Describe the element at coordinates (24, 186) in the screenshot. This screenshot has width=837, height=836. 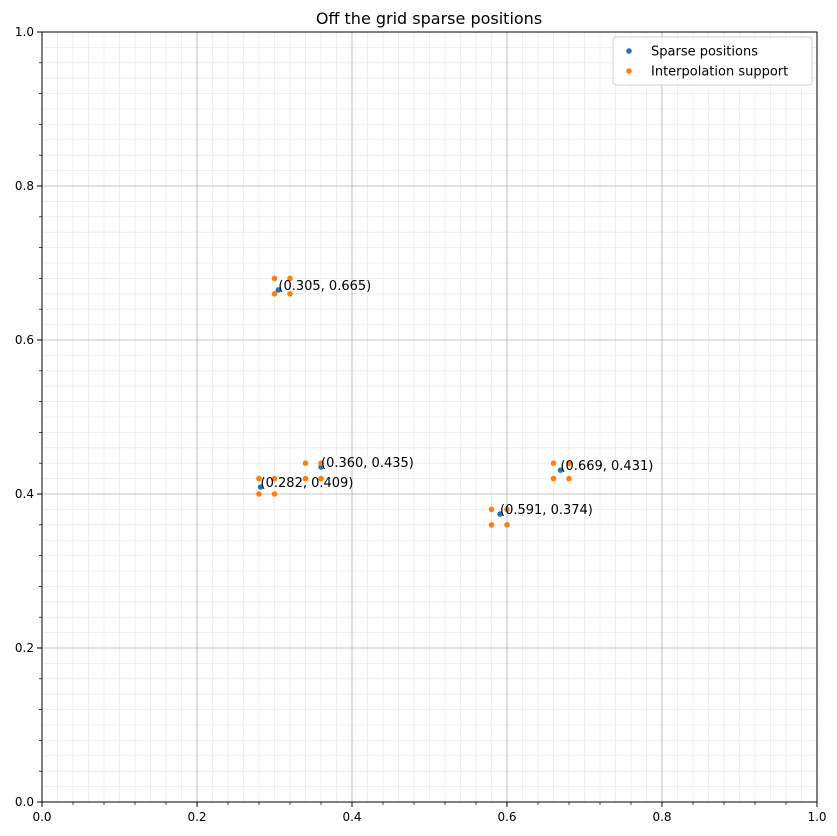
I see `y-tick-label: 0.8` at that location.